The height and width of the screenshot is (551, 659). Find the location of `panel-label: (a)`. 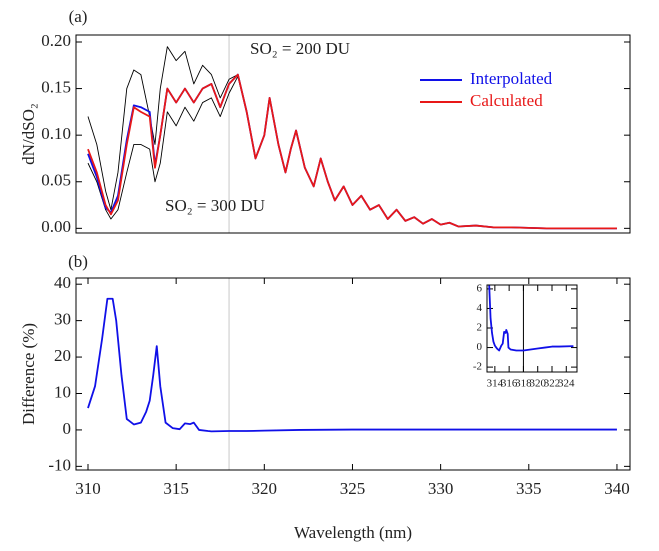

panel-label: (a) is located at coordinates (78, 16).